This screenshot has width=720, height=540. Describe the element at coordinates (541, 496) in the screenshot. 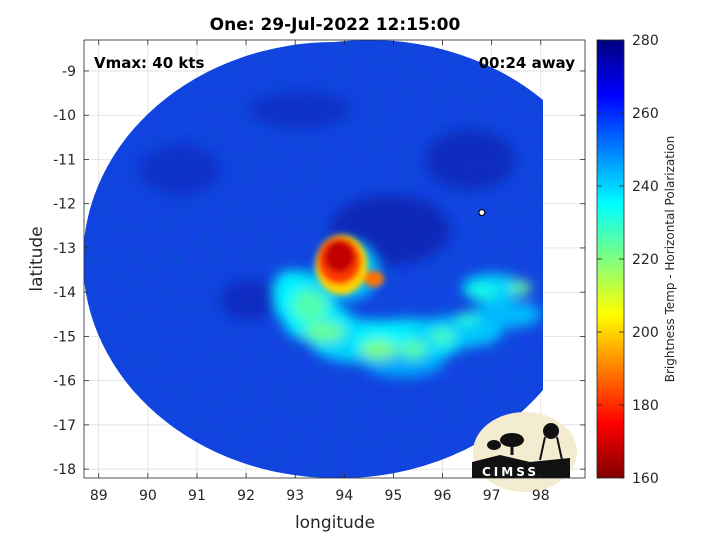

I see `x-tick-label: 98` at that location.